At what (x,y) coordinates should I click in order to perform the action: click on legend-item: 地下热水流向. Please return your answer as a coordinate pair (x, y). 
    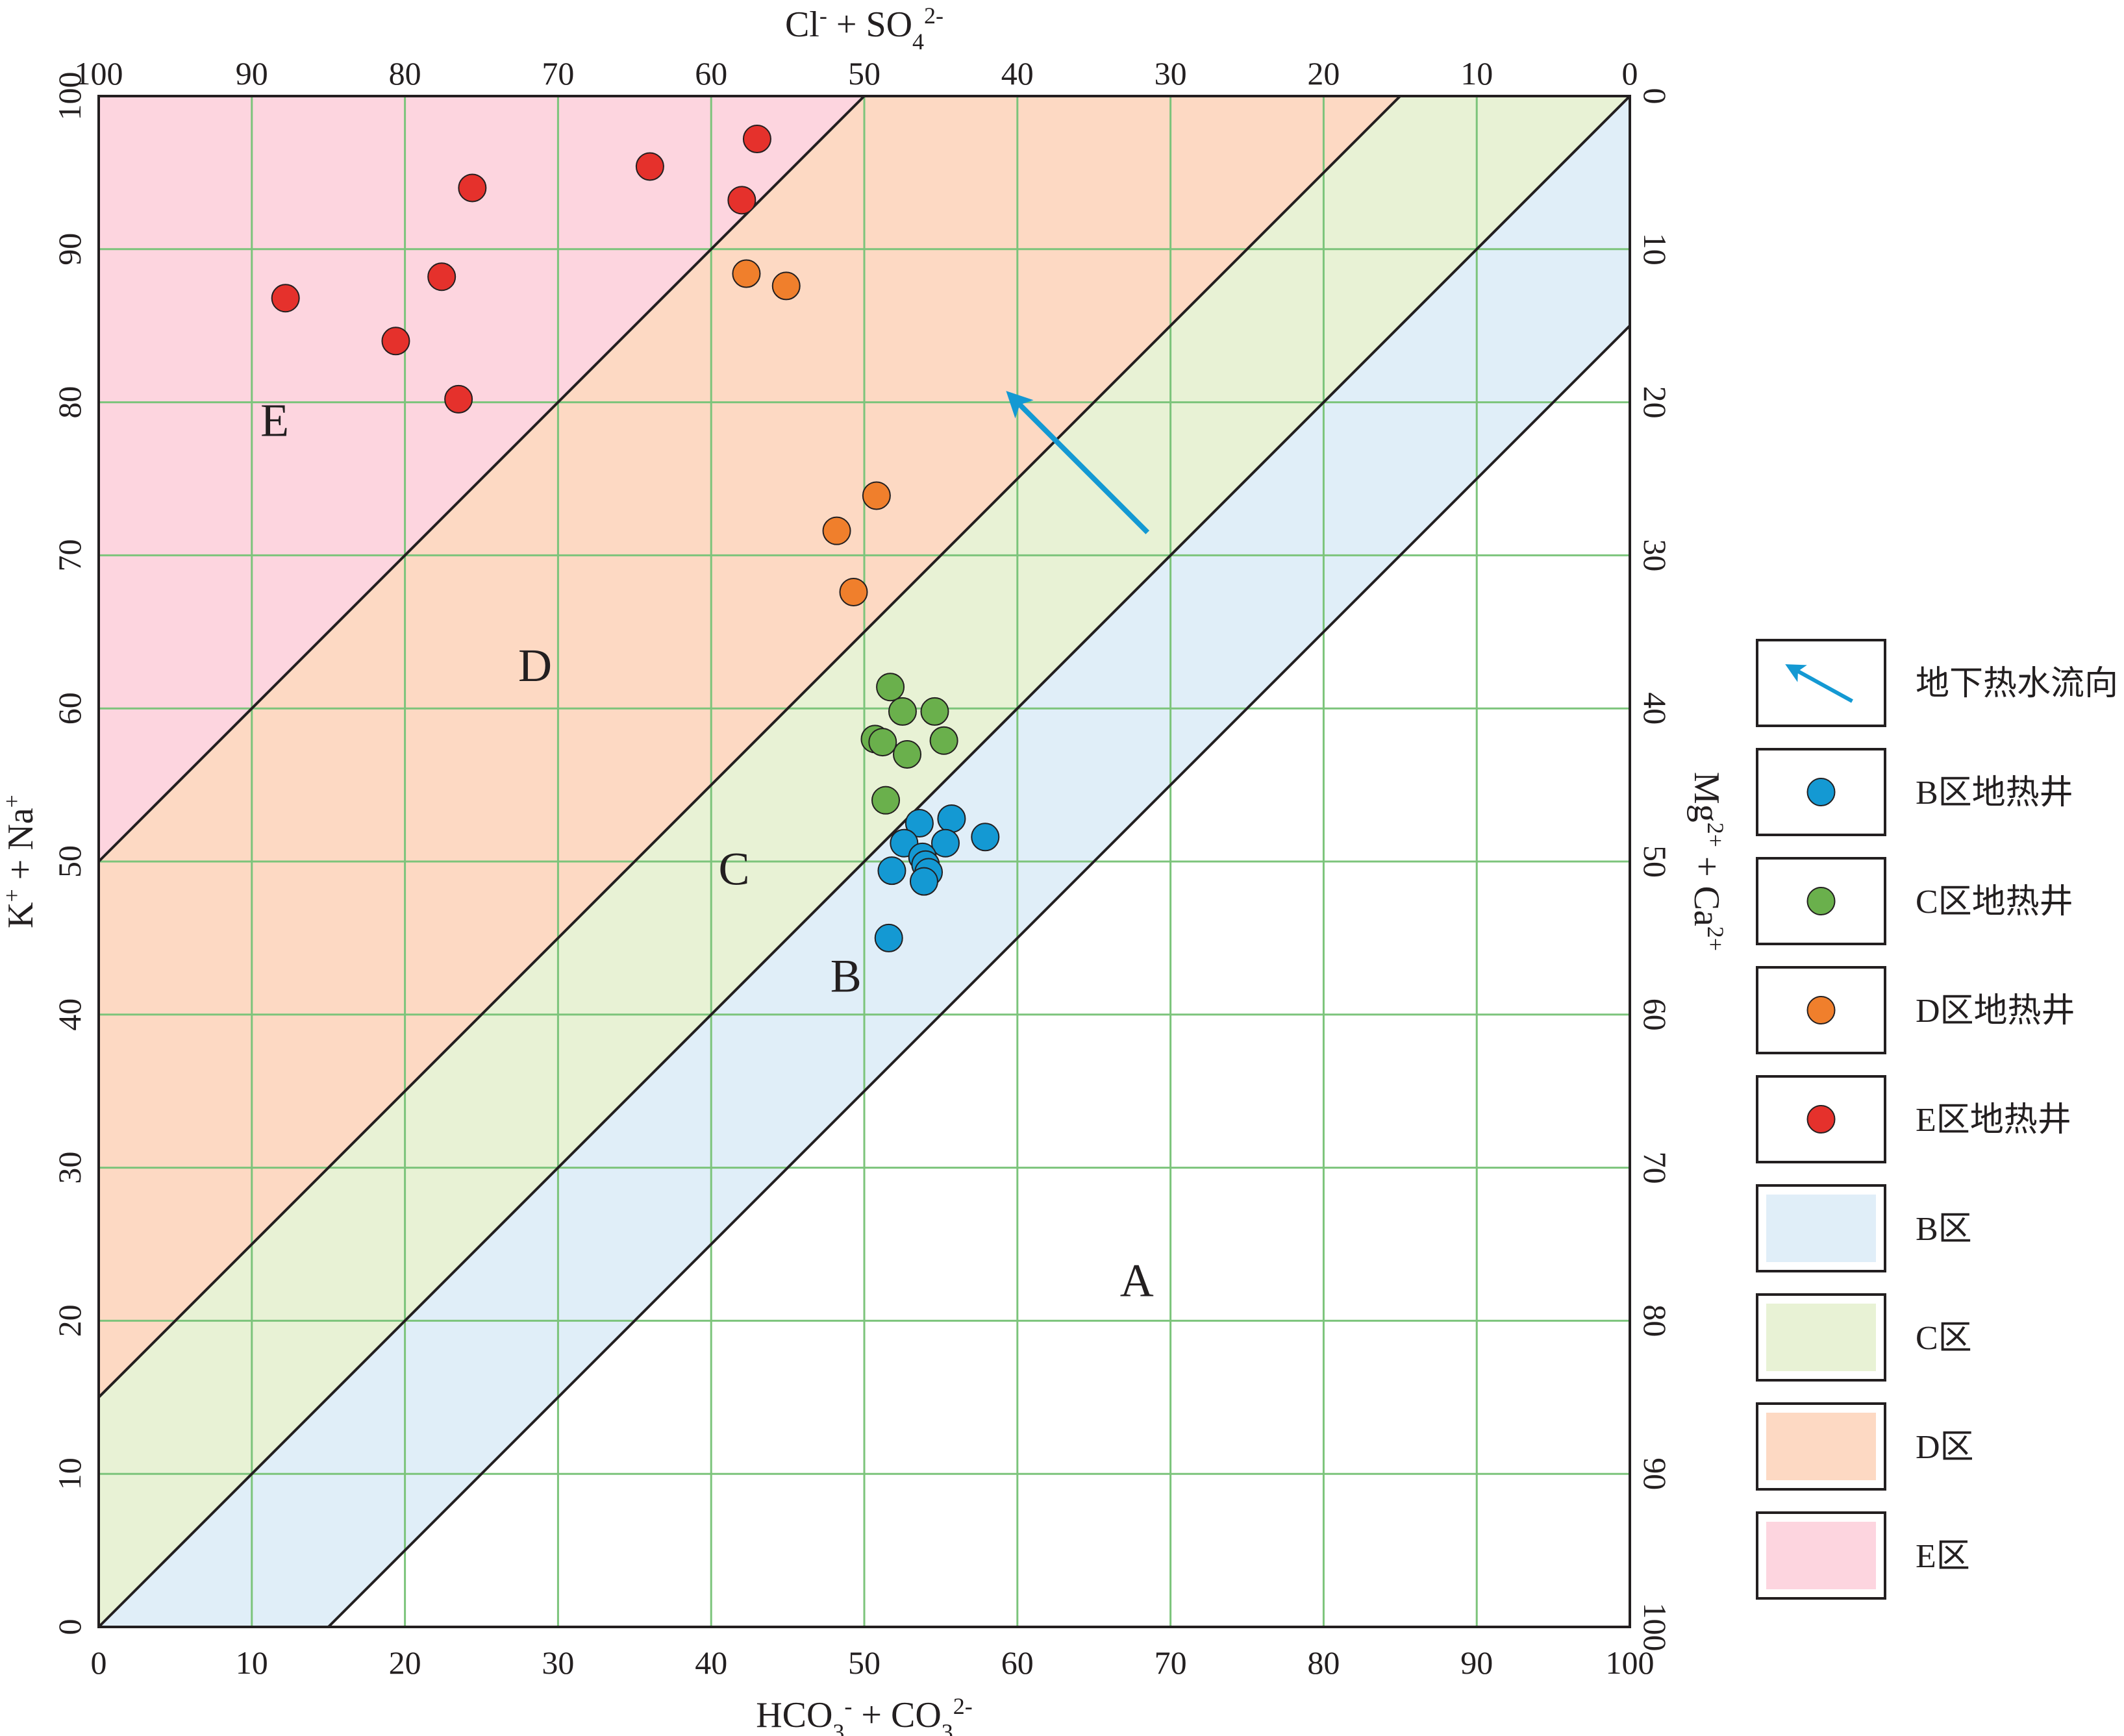
    Looking at the image, I should click on (1937, 683).